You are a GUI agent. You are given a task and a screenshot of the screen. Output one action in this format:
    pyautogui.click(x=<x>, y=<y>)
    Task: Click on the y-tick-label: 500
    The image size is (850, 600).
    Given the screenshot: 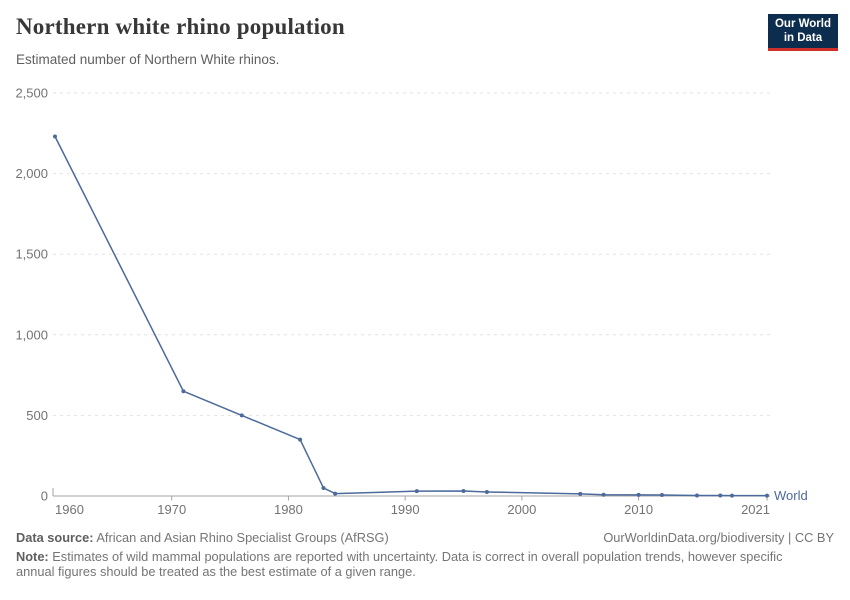 What is the action you would take?
    pyautogui.click(x=37, y=415)
    